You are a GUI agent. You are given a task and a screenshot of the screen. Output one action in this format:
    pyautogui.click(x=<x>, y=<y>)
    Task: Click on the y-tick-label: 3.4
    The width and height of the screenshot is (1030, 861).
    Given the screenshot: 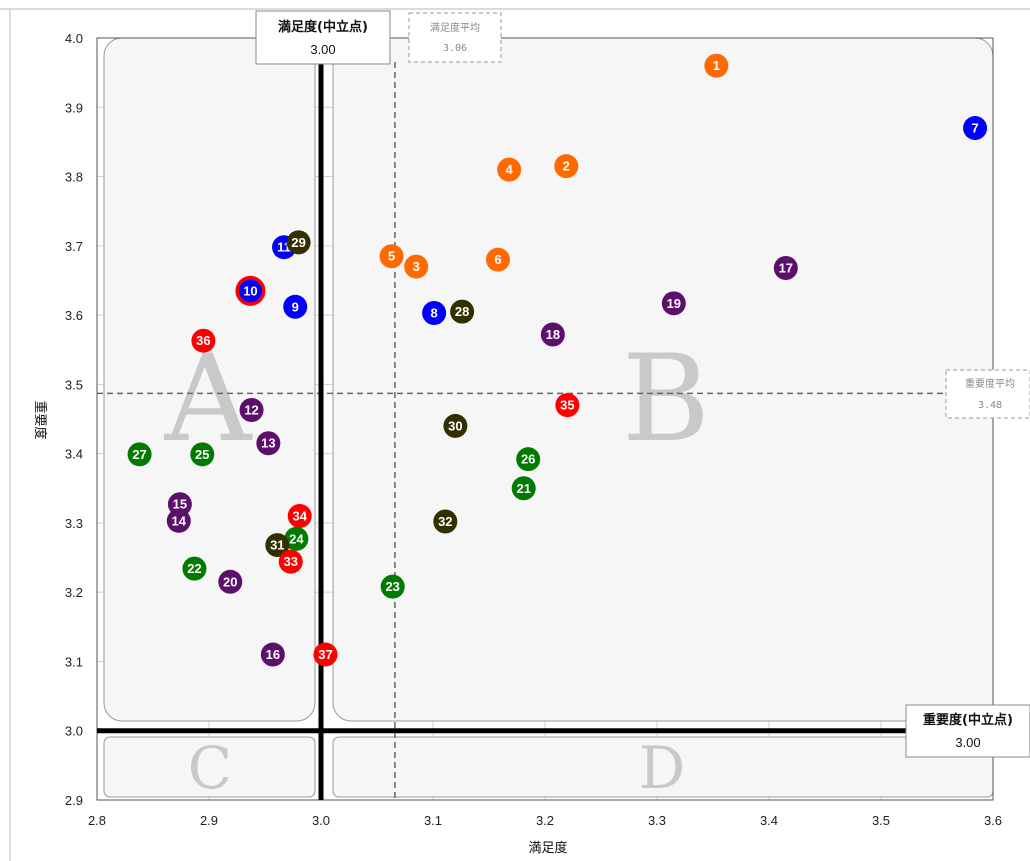 What is the action you would take?
    pyautogui.click(x=74, y=454)
    